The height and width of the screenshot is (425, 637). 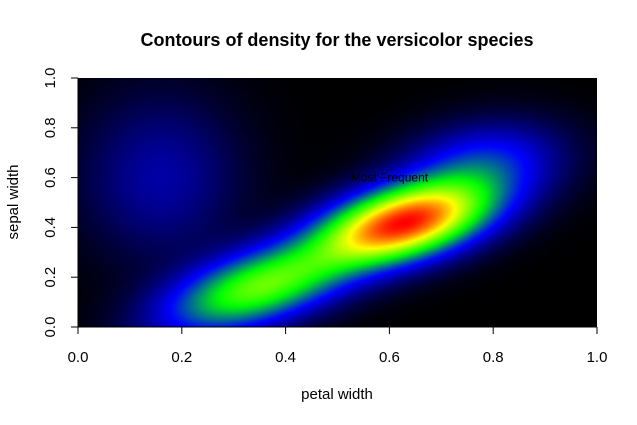 What do you see at coordinates (337, 394) in the screenshot?
I see `x-axis-label: petal width` at bounding box center [337, 394].